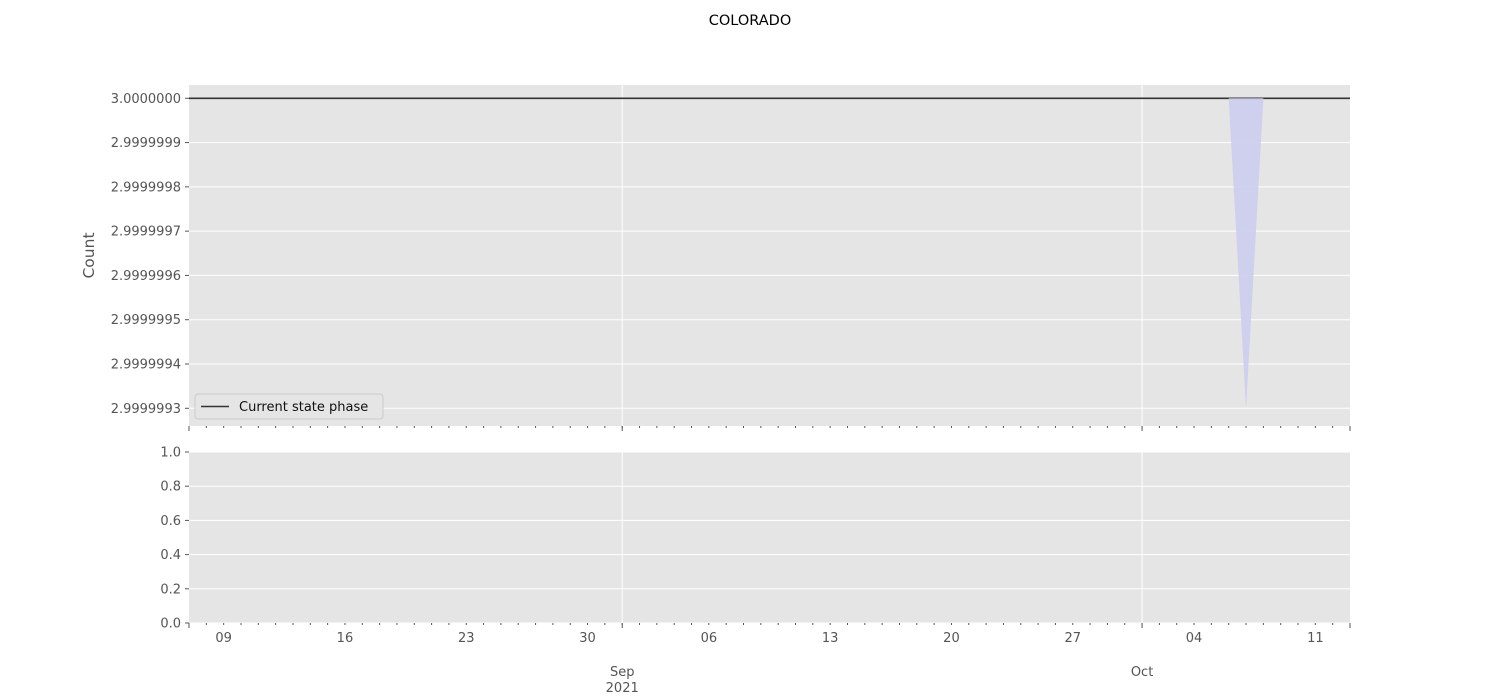 This screenshot has height=700, width=1500. What do you see at coordinates (303, 407) in the screenshot?
I see `legend-label: Current state phase` at bounding box center [303, 407].